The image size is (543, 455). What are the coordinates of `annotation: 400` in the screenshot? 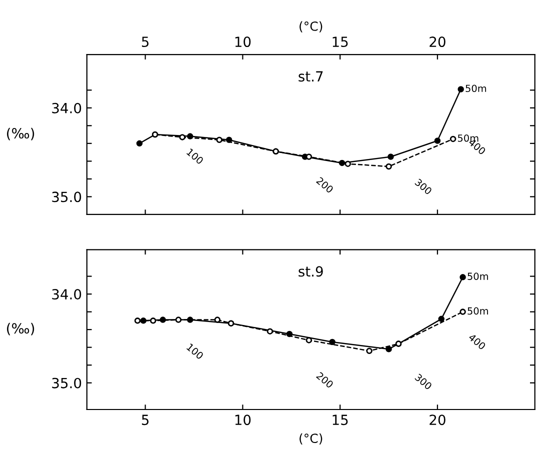 It's located at (477, 341).